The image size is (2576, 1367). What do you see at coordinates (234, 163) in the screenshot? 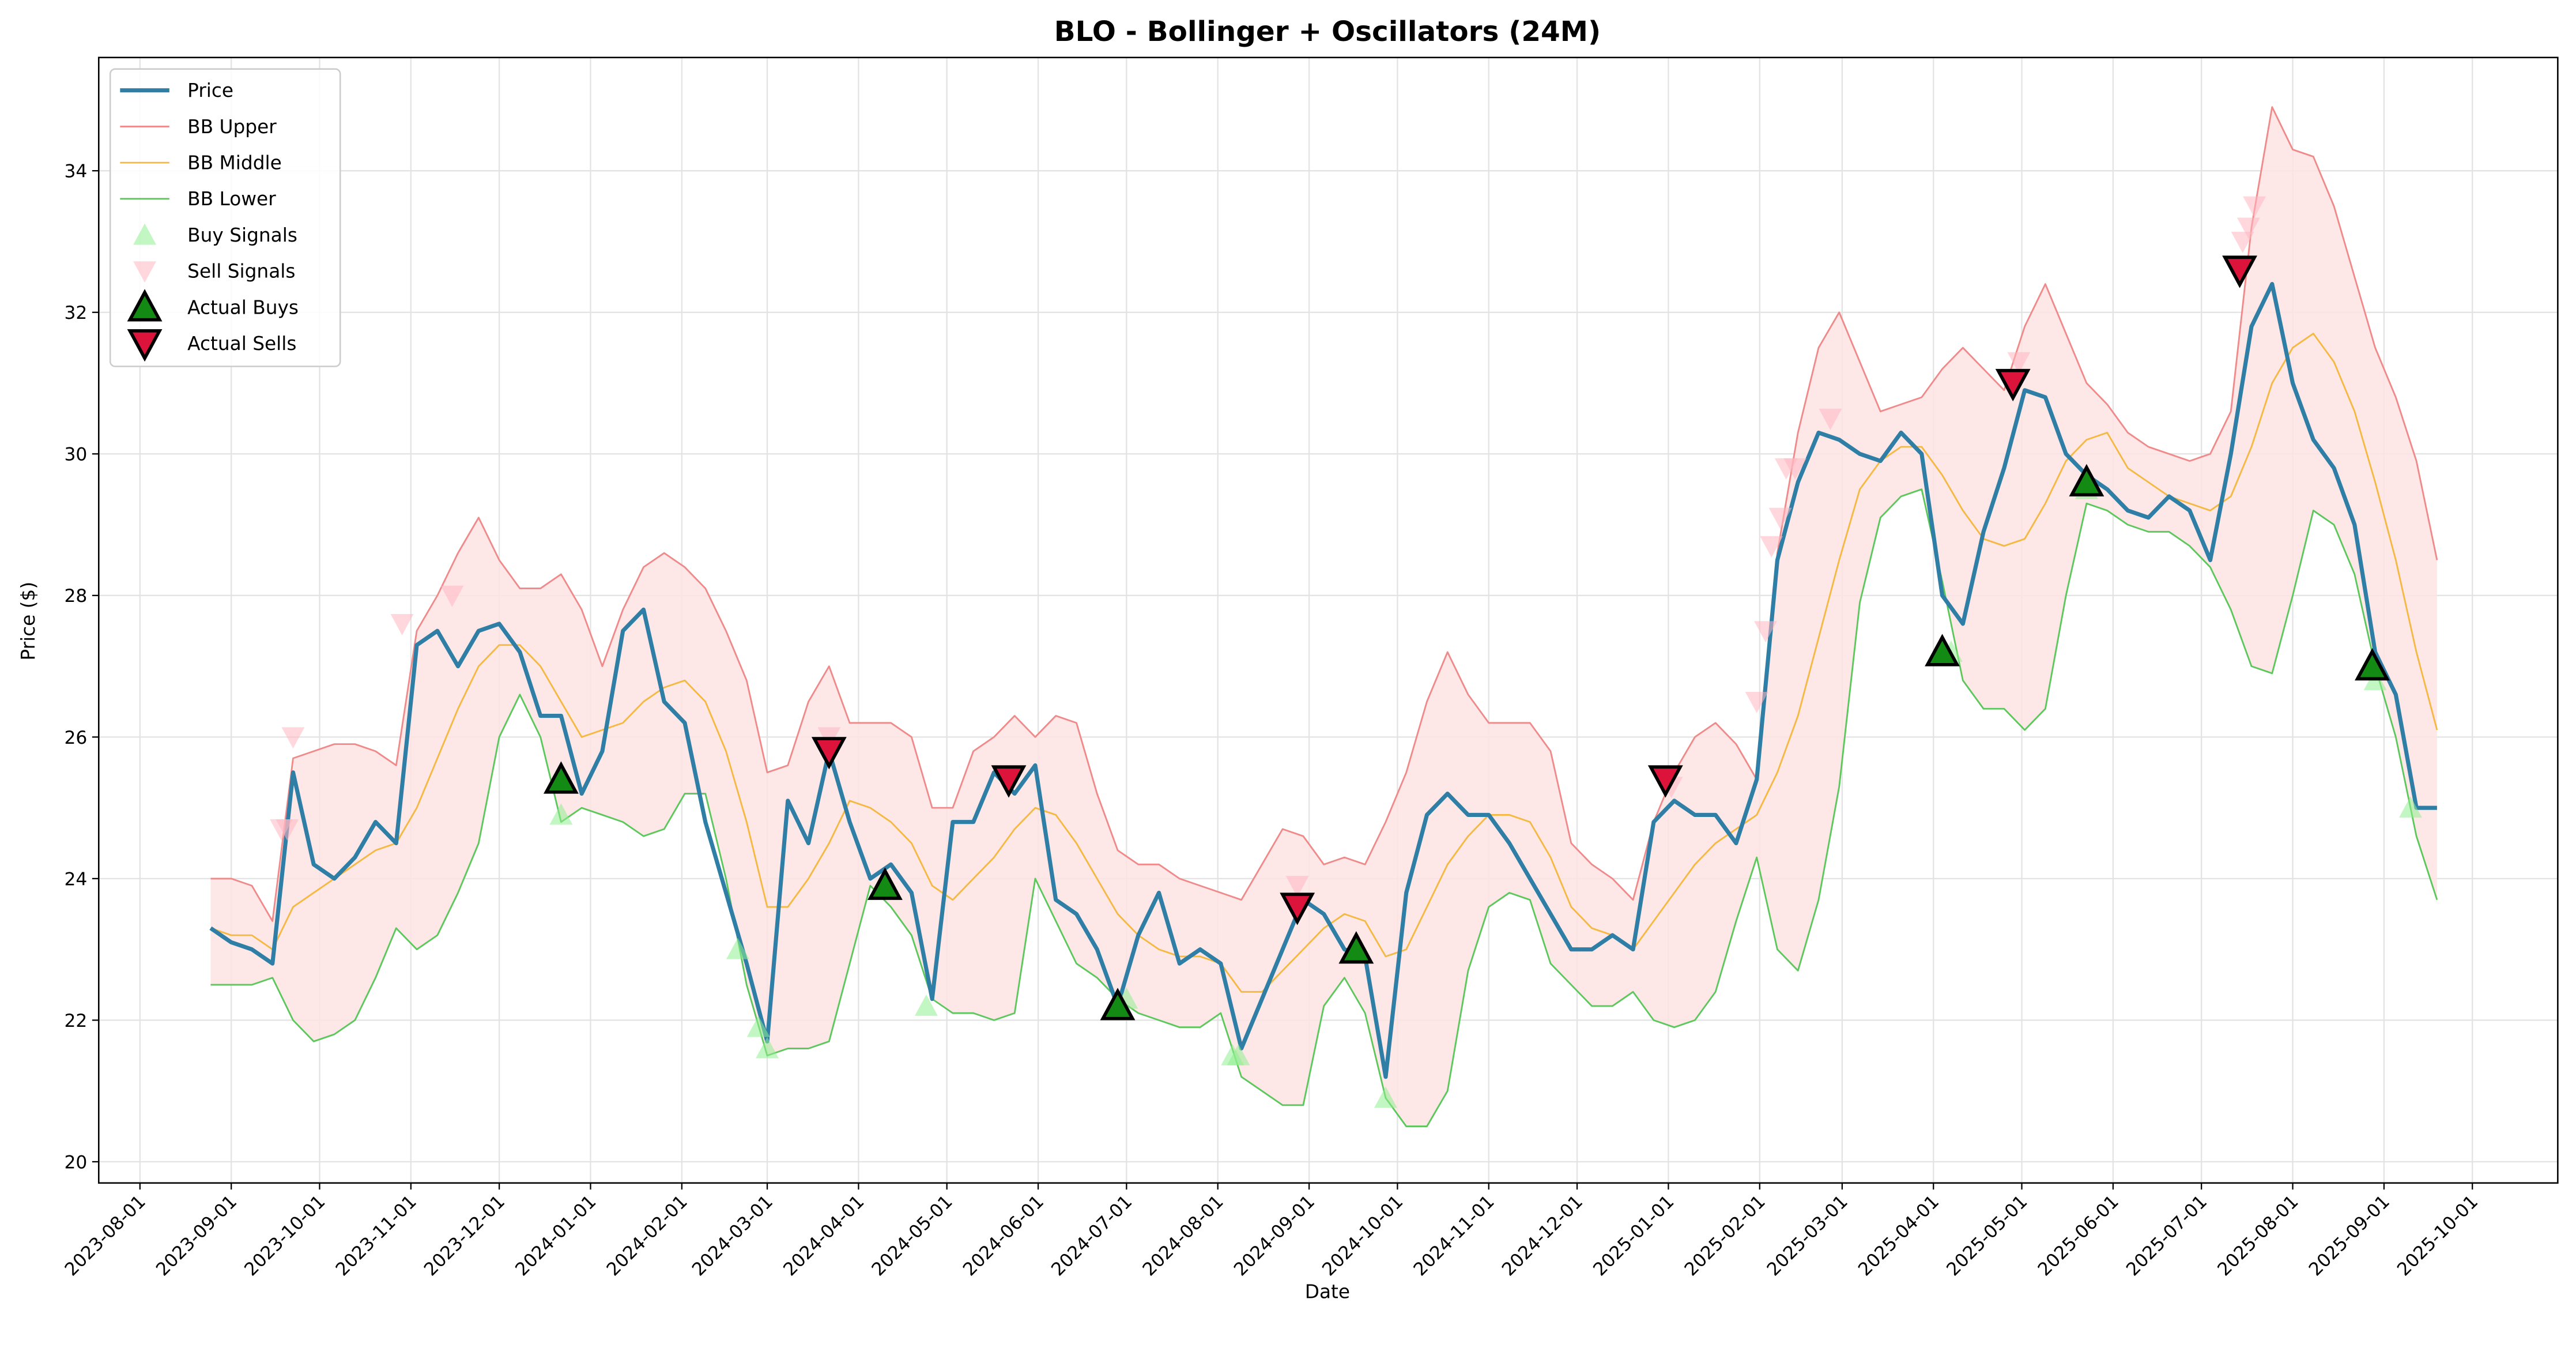
I see `legend-label: BB Middle` at bounding box center [234, 163].